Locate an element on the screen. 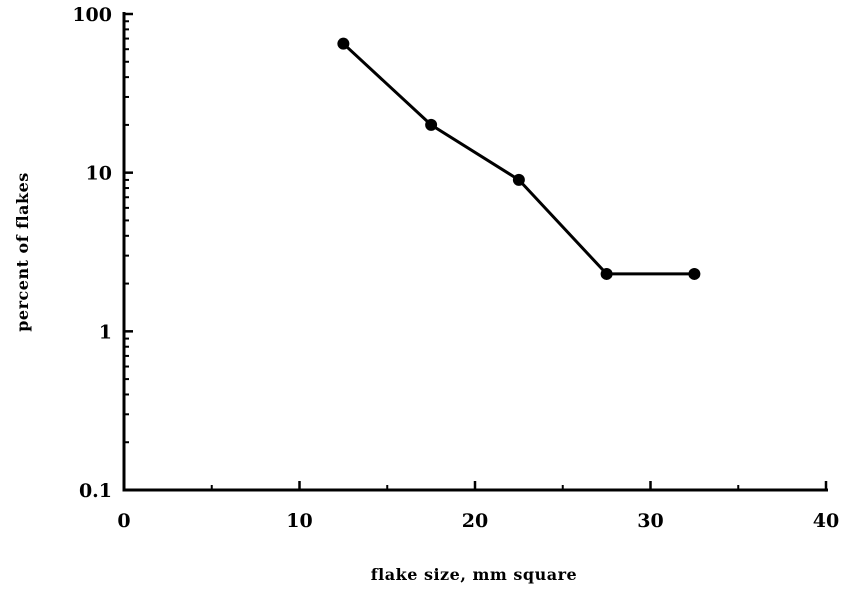 The width and height of the screenshot is (848, 592). y-axis-title: percent of flakes is located at coordinates (22, 252).